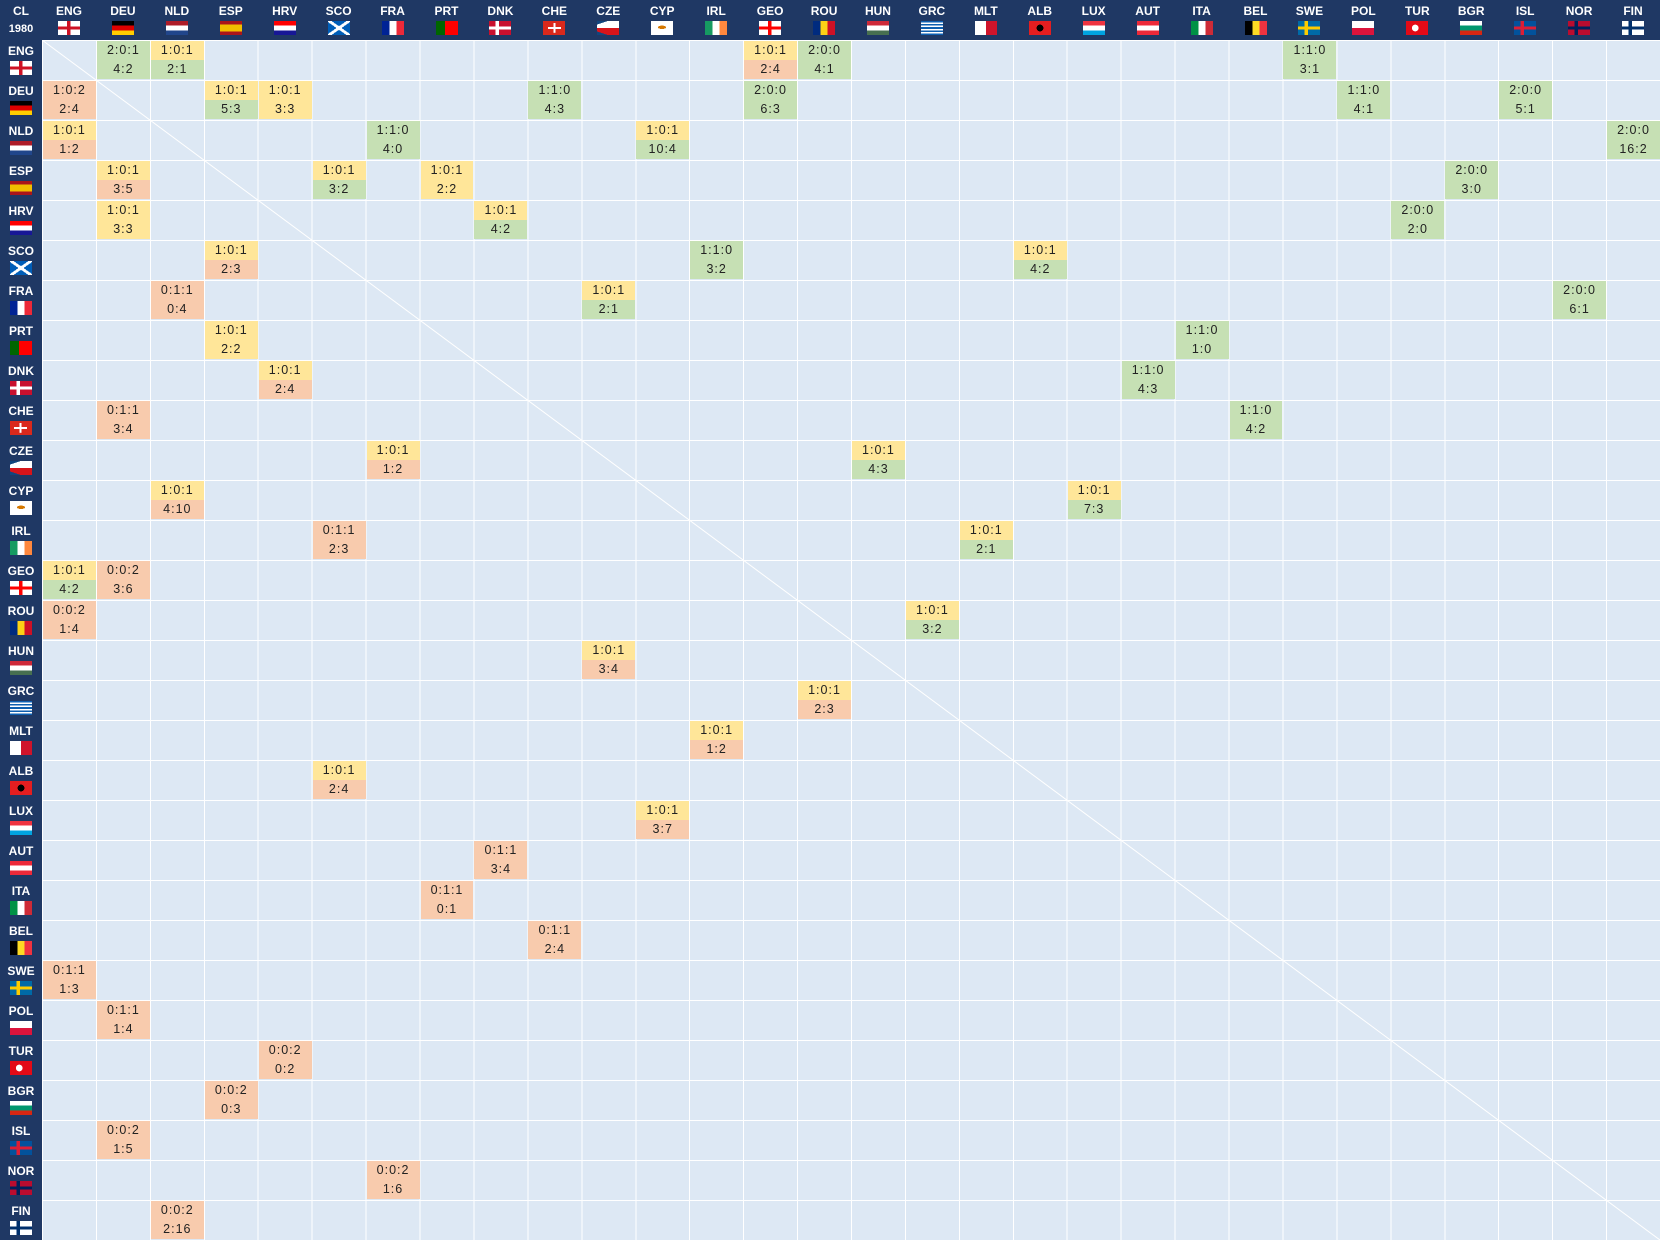 The image size is (1660, 1240). What do you see at coordinates (1201, 11) in the screenshot?
I see `column-team-code: ITA` at bounding box center [1201, 11].